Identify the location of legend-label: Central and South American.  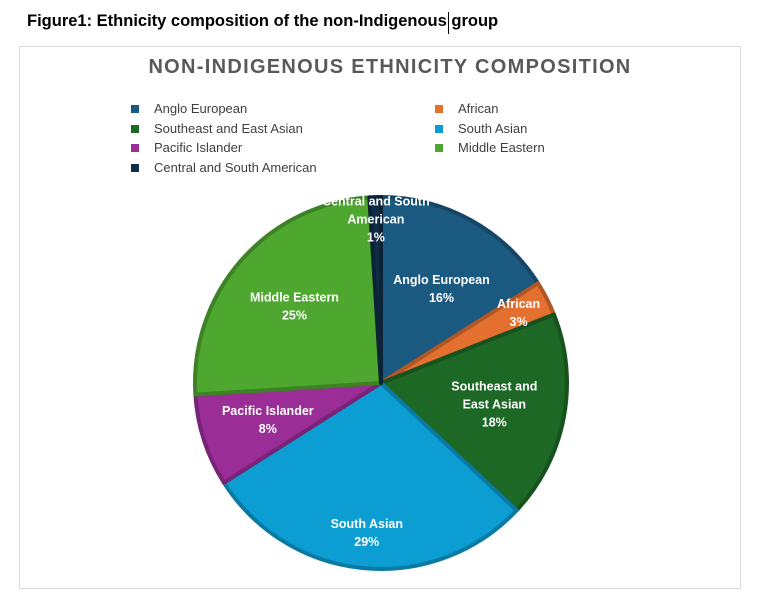
(235, 167).